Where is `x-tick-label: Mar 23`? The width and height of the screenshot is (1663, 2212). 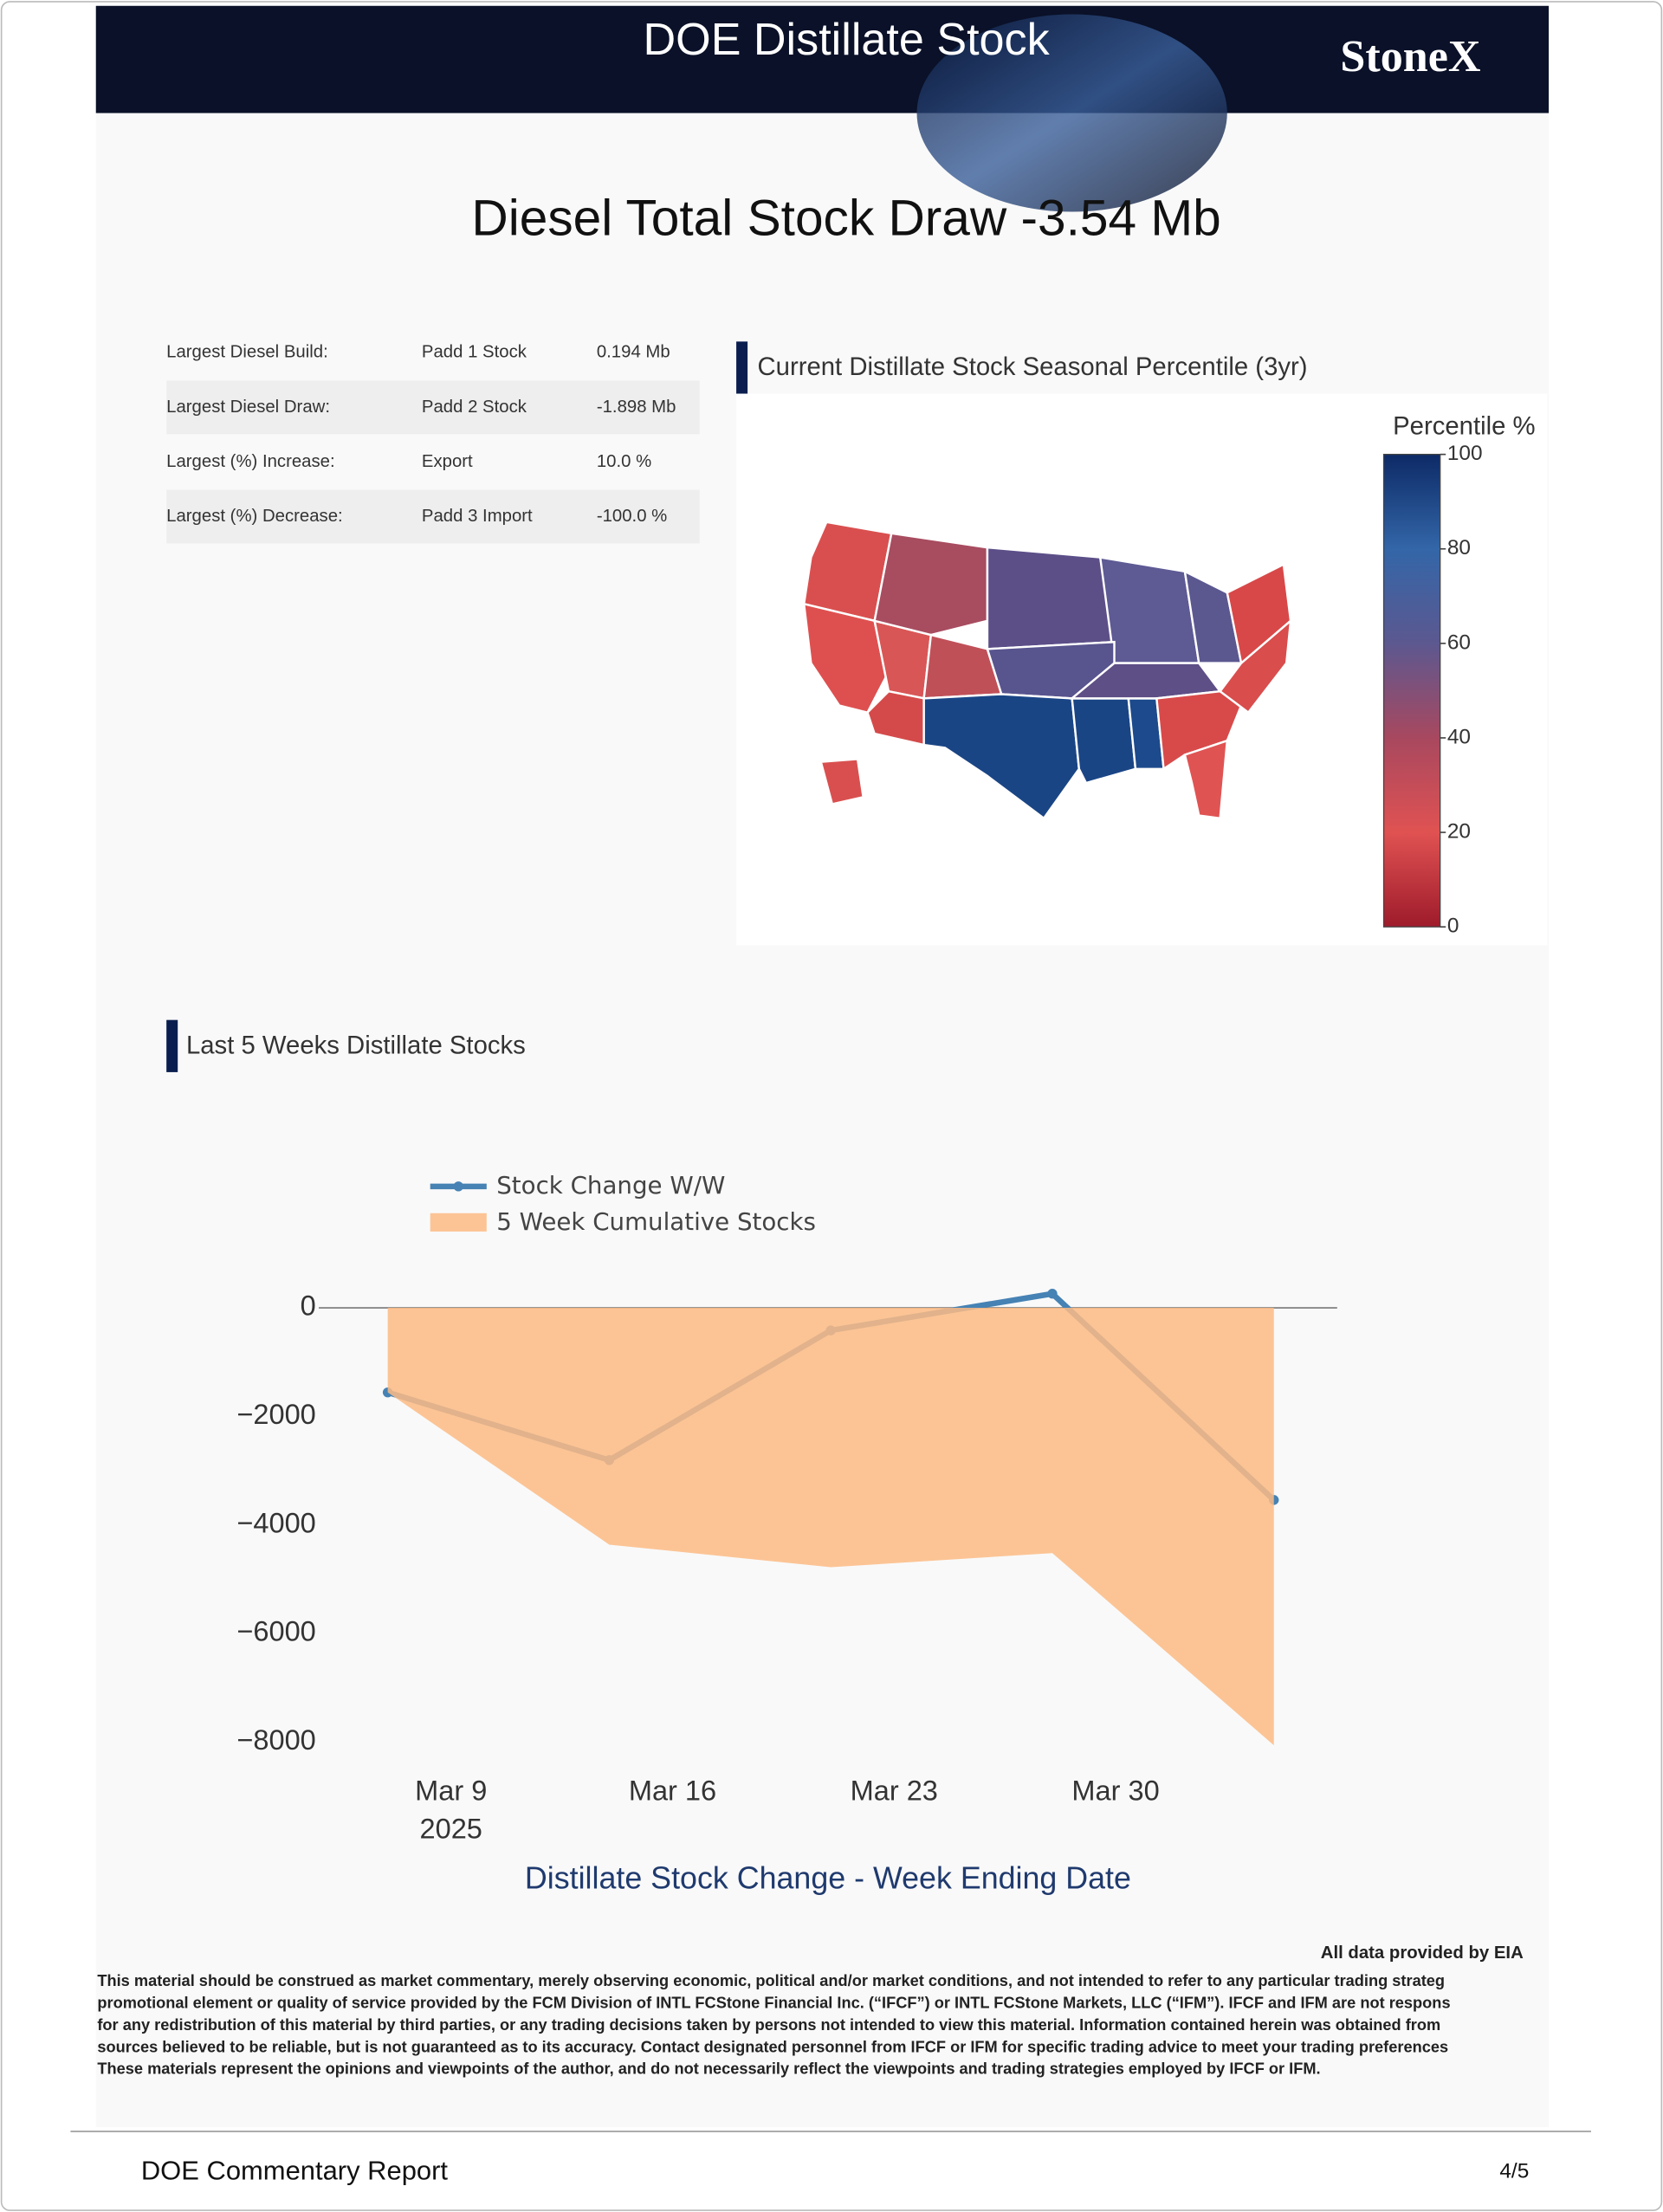 x-tick-label: Mar 23 is located at coordinates (894, 1791).